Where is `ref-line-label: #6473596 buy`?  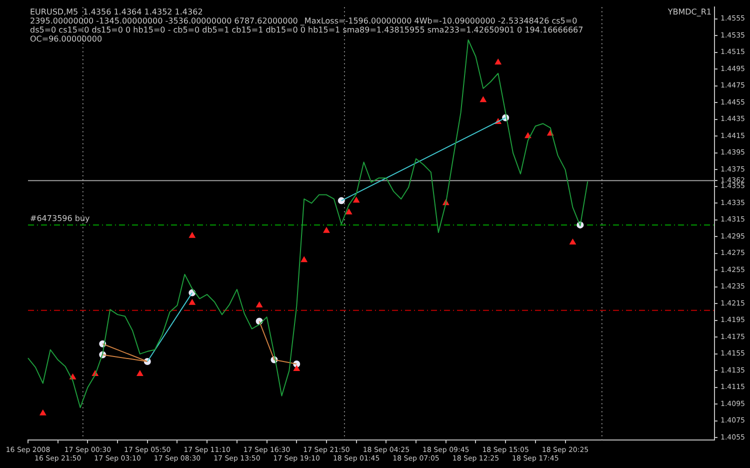
ref-line-label: #6473596 buy is located at coordinates (60, 219).